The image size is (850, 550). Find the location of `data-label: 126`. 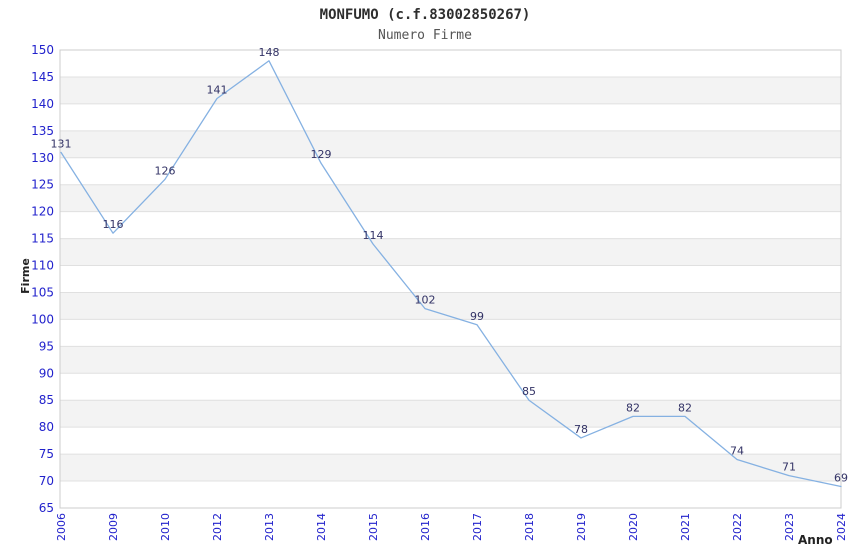

data-label: 126 is located at coordinates (165, 170).